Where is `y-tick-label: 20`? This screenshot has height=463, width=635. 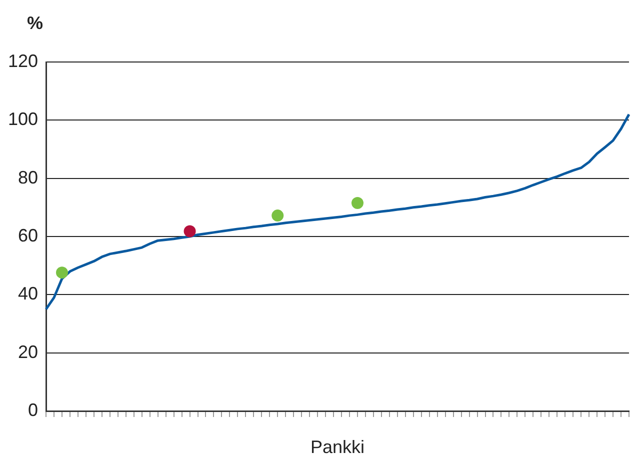
y-tick-label: 20 is located at coordinates (28, 352).